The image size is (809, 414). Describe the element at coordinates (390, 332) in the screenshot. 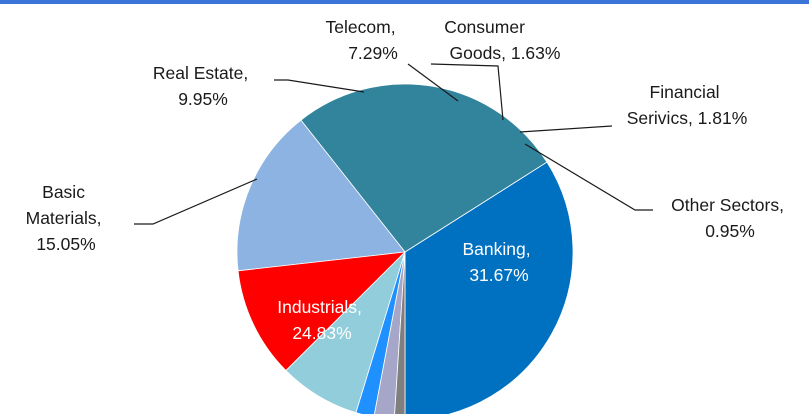

I see `pie-slice-financial-serivics` at that location.